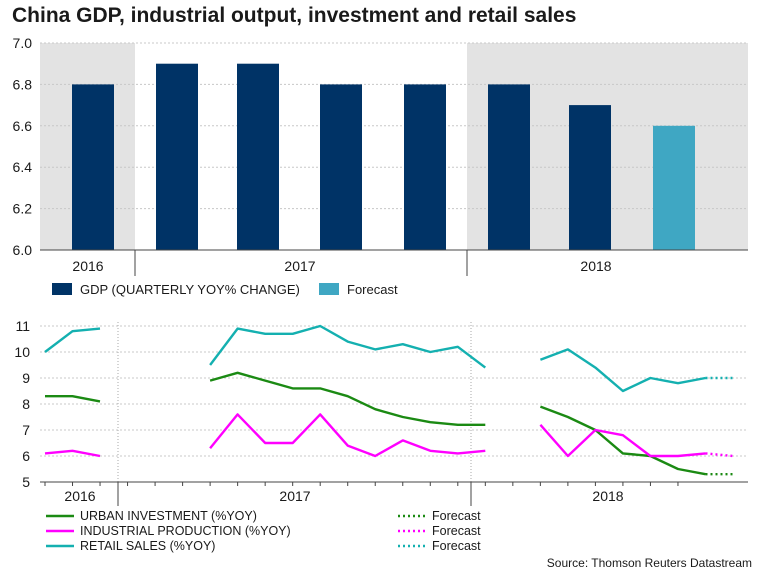  What do you see at coordinates (674, 187) in the screenshot?
I see `gdp-forecast-bar` at bounding box center [674, 187].